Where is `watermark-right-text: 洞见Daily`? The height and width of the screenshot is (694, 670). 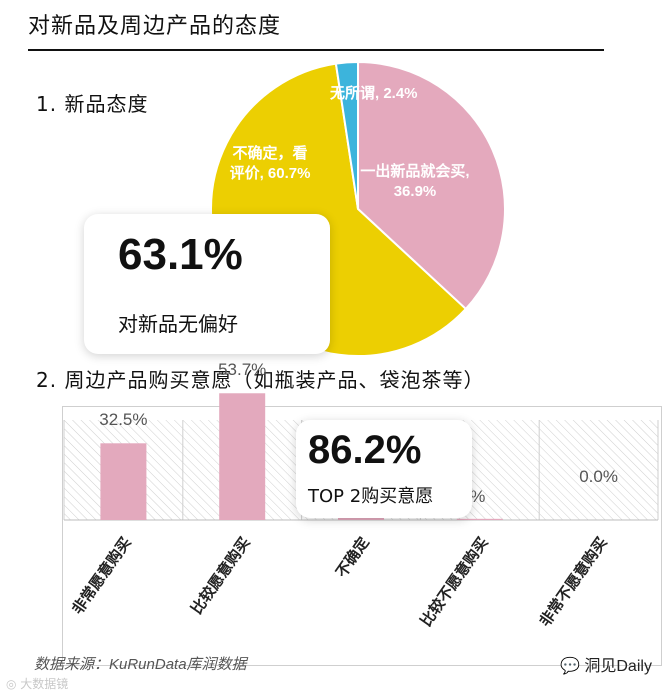 watermark-right-text: 洞见Daily is located at coordinates (618, 666).